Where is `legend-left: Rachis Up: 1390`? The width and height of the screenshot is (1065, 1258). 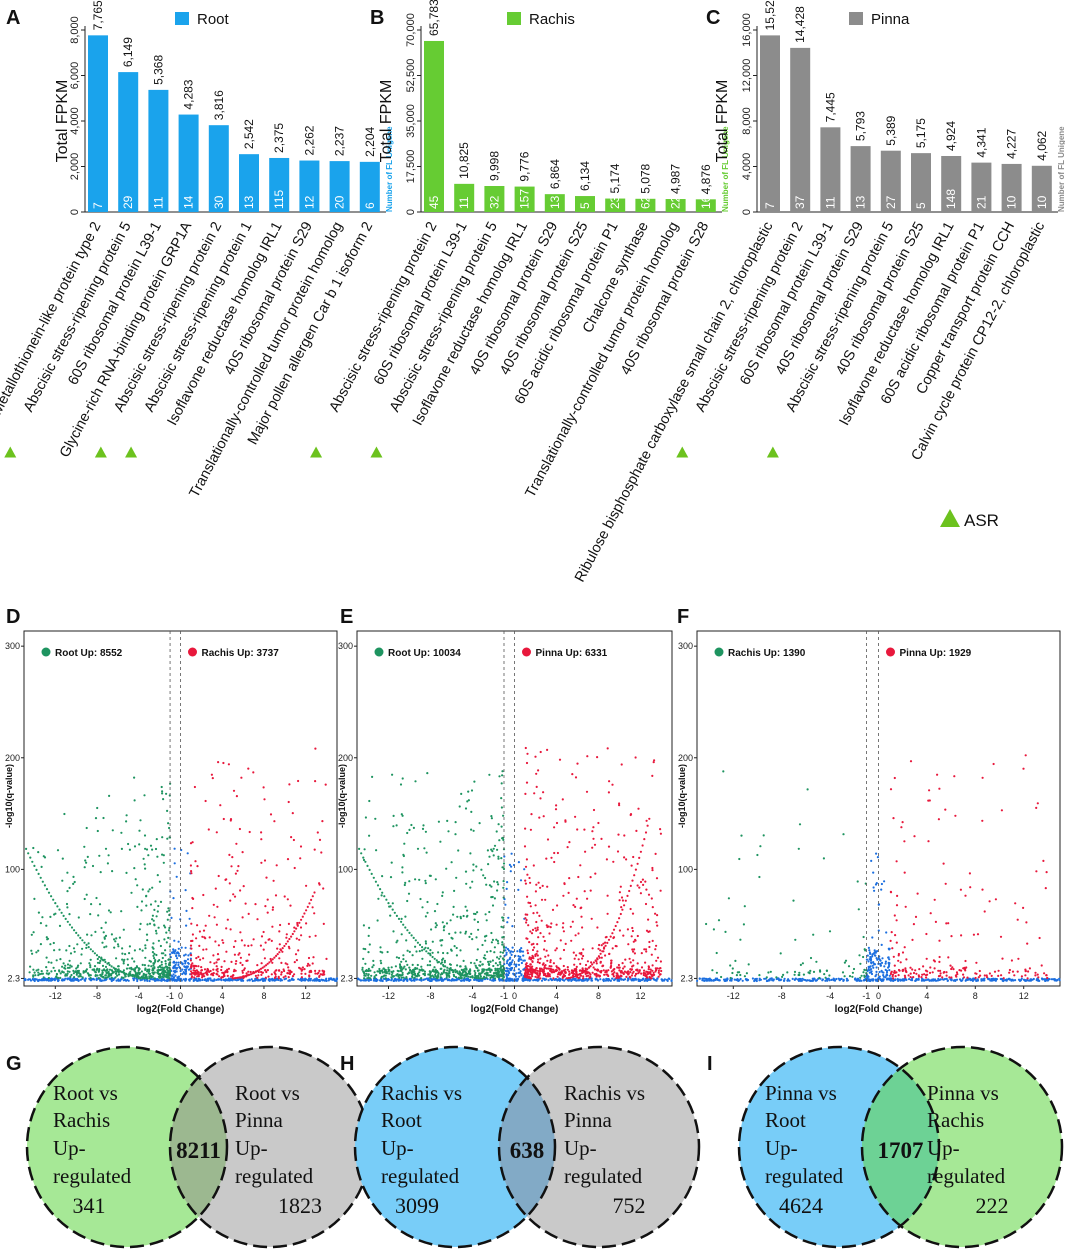
legend-left: Rachis Up: 1390 is located at coordinates (767, 653).